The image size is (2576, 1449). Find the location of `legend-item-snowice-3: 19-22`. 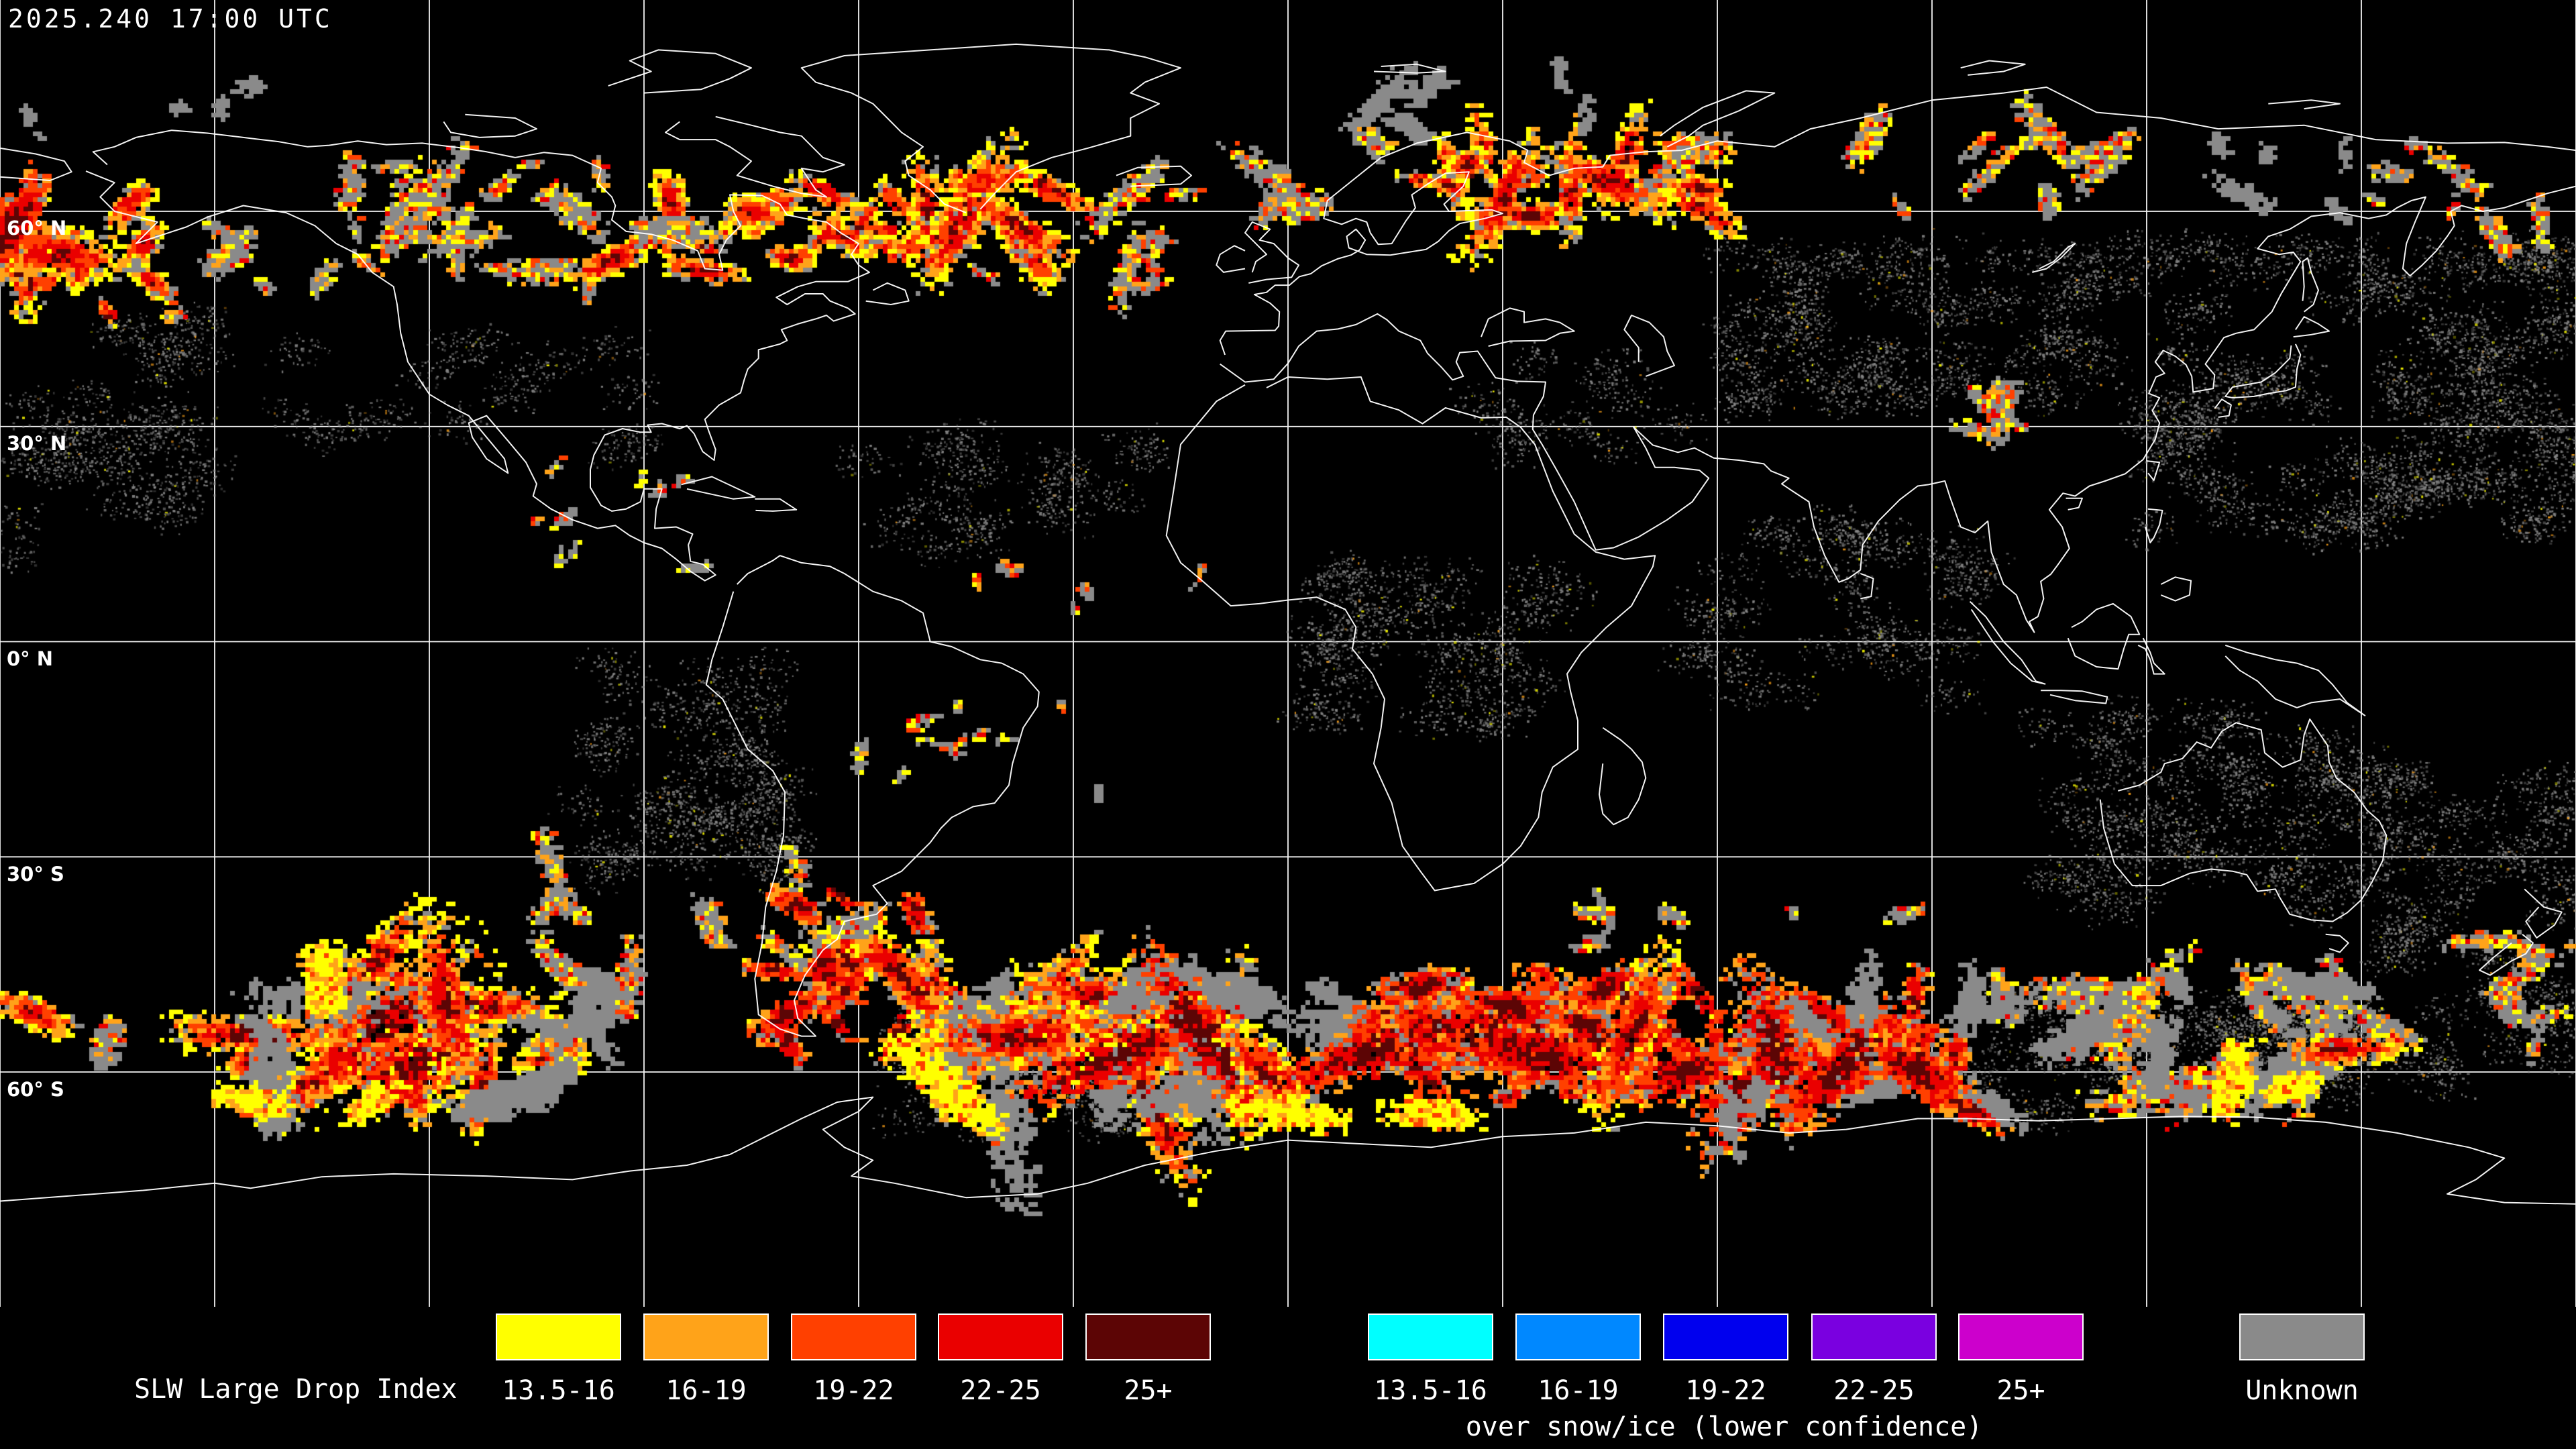

legend-item-snowice-3: 19-22 is located at coordinates (1725, 1359).